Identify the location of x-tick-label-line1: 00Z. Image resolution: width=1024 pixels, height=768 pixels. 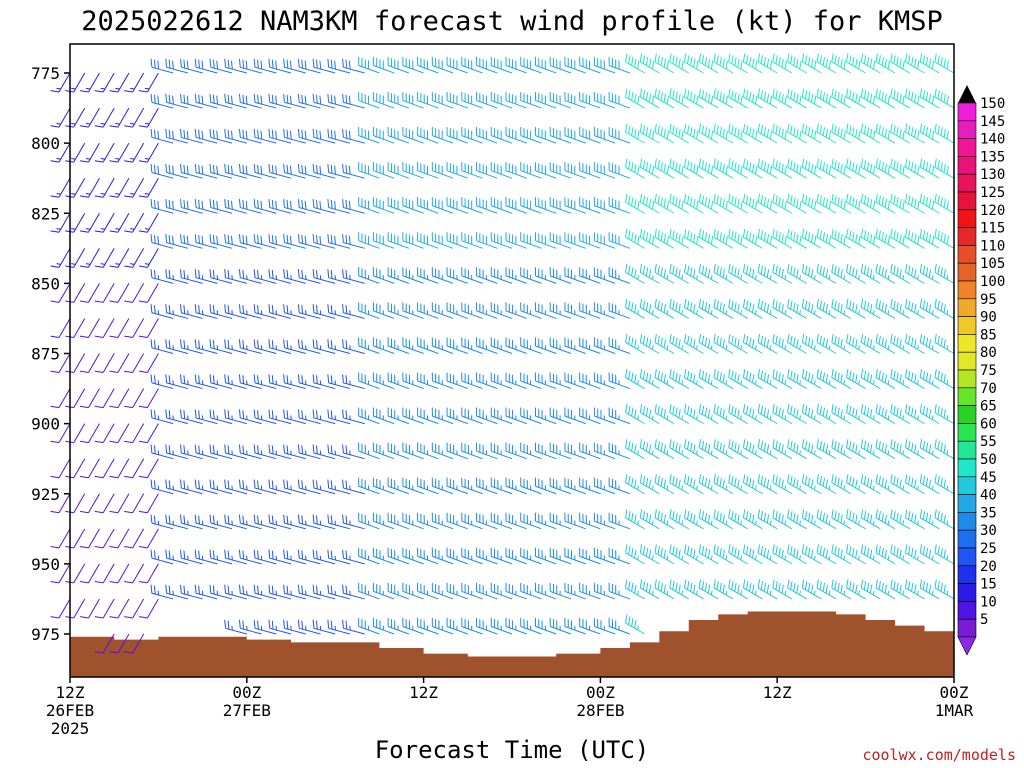
(600, 692).